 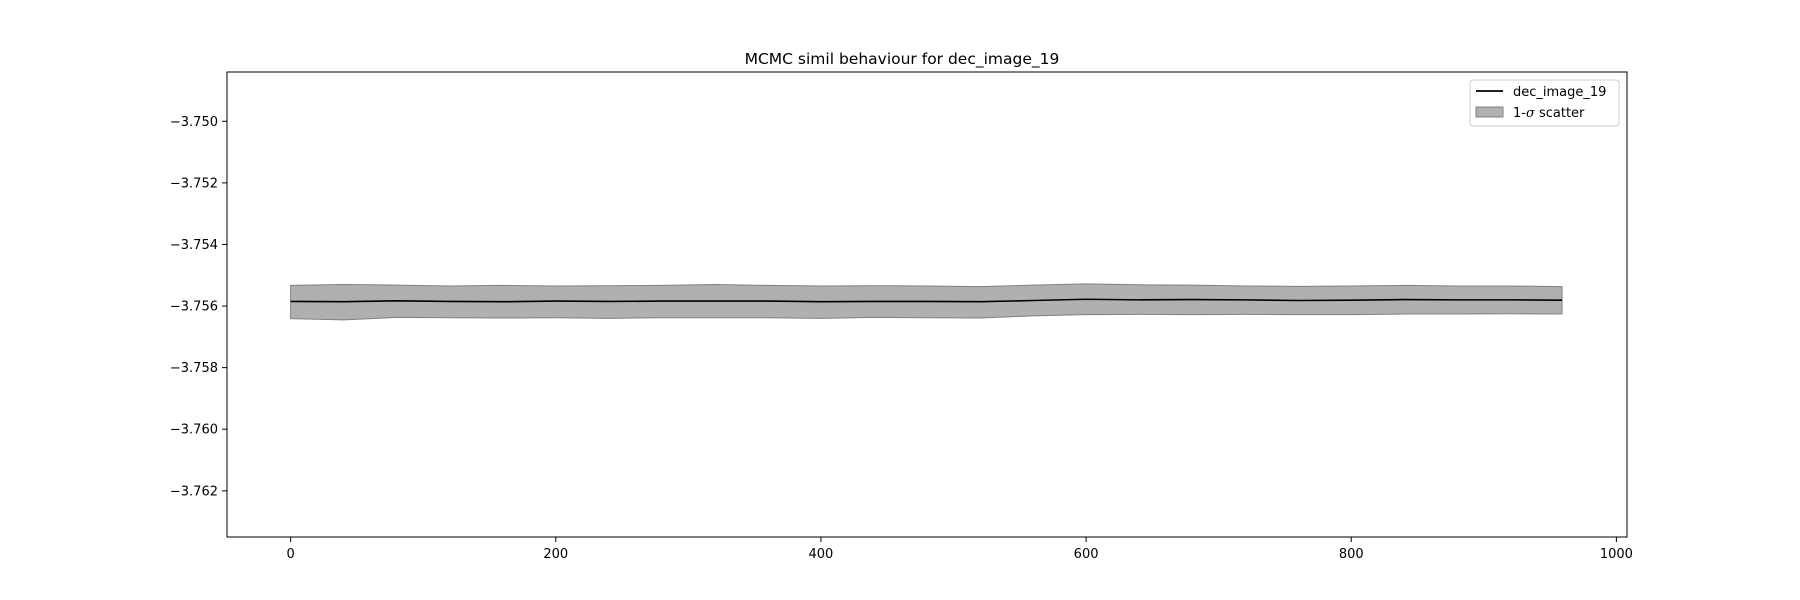 I want to click on chart-title: MCMC simil behaviour for dec_image_19, so click(x=902, y=59).